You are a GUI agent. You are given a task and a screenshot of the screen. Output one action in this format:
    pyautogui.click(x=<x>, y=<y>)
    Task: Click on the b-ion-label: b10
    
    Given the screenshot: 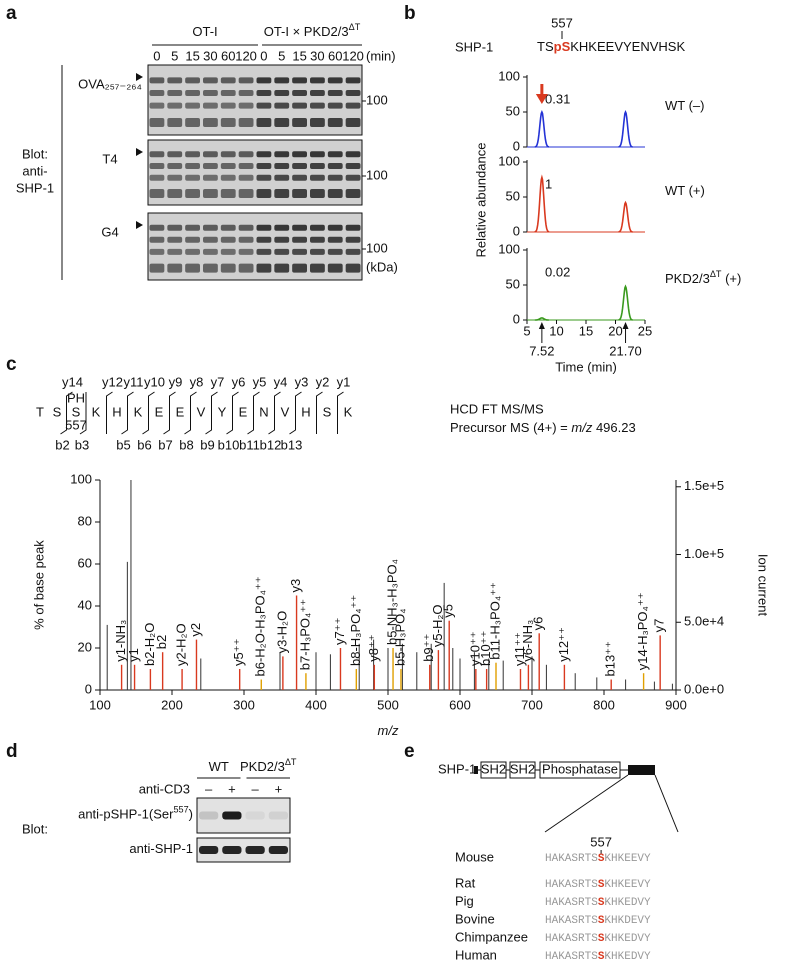 What is the action you would take?
    pyautogui.click(x=229, y=444)
    